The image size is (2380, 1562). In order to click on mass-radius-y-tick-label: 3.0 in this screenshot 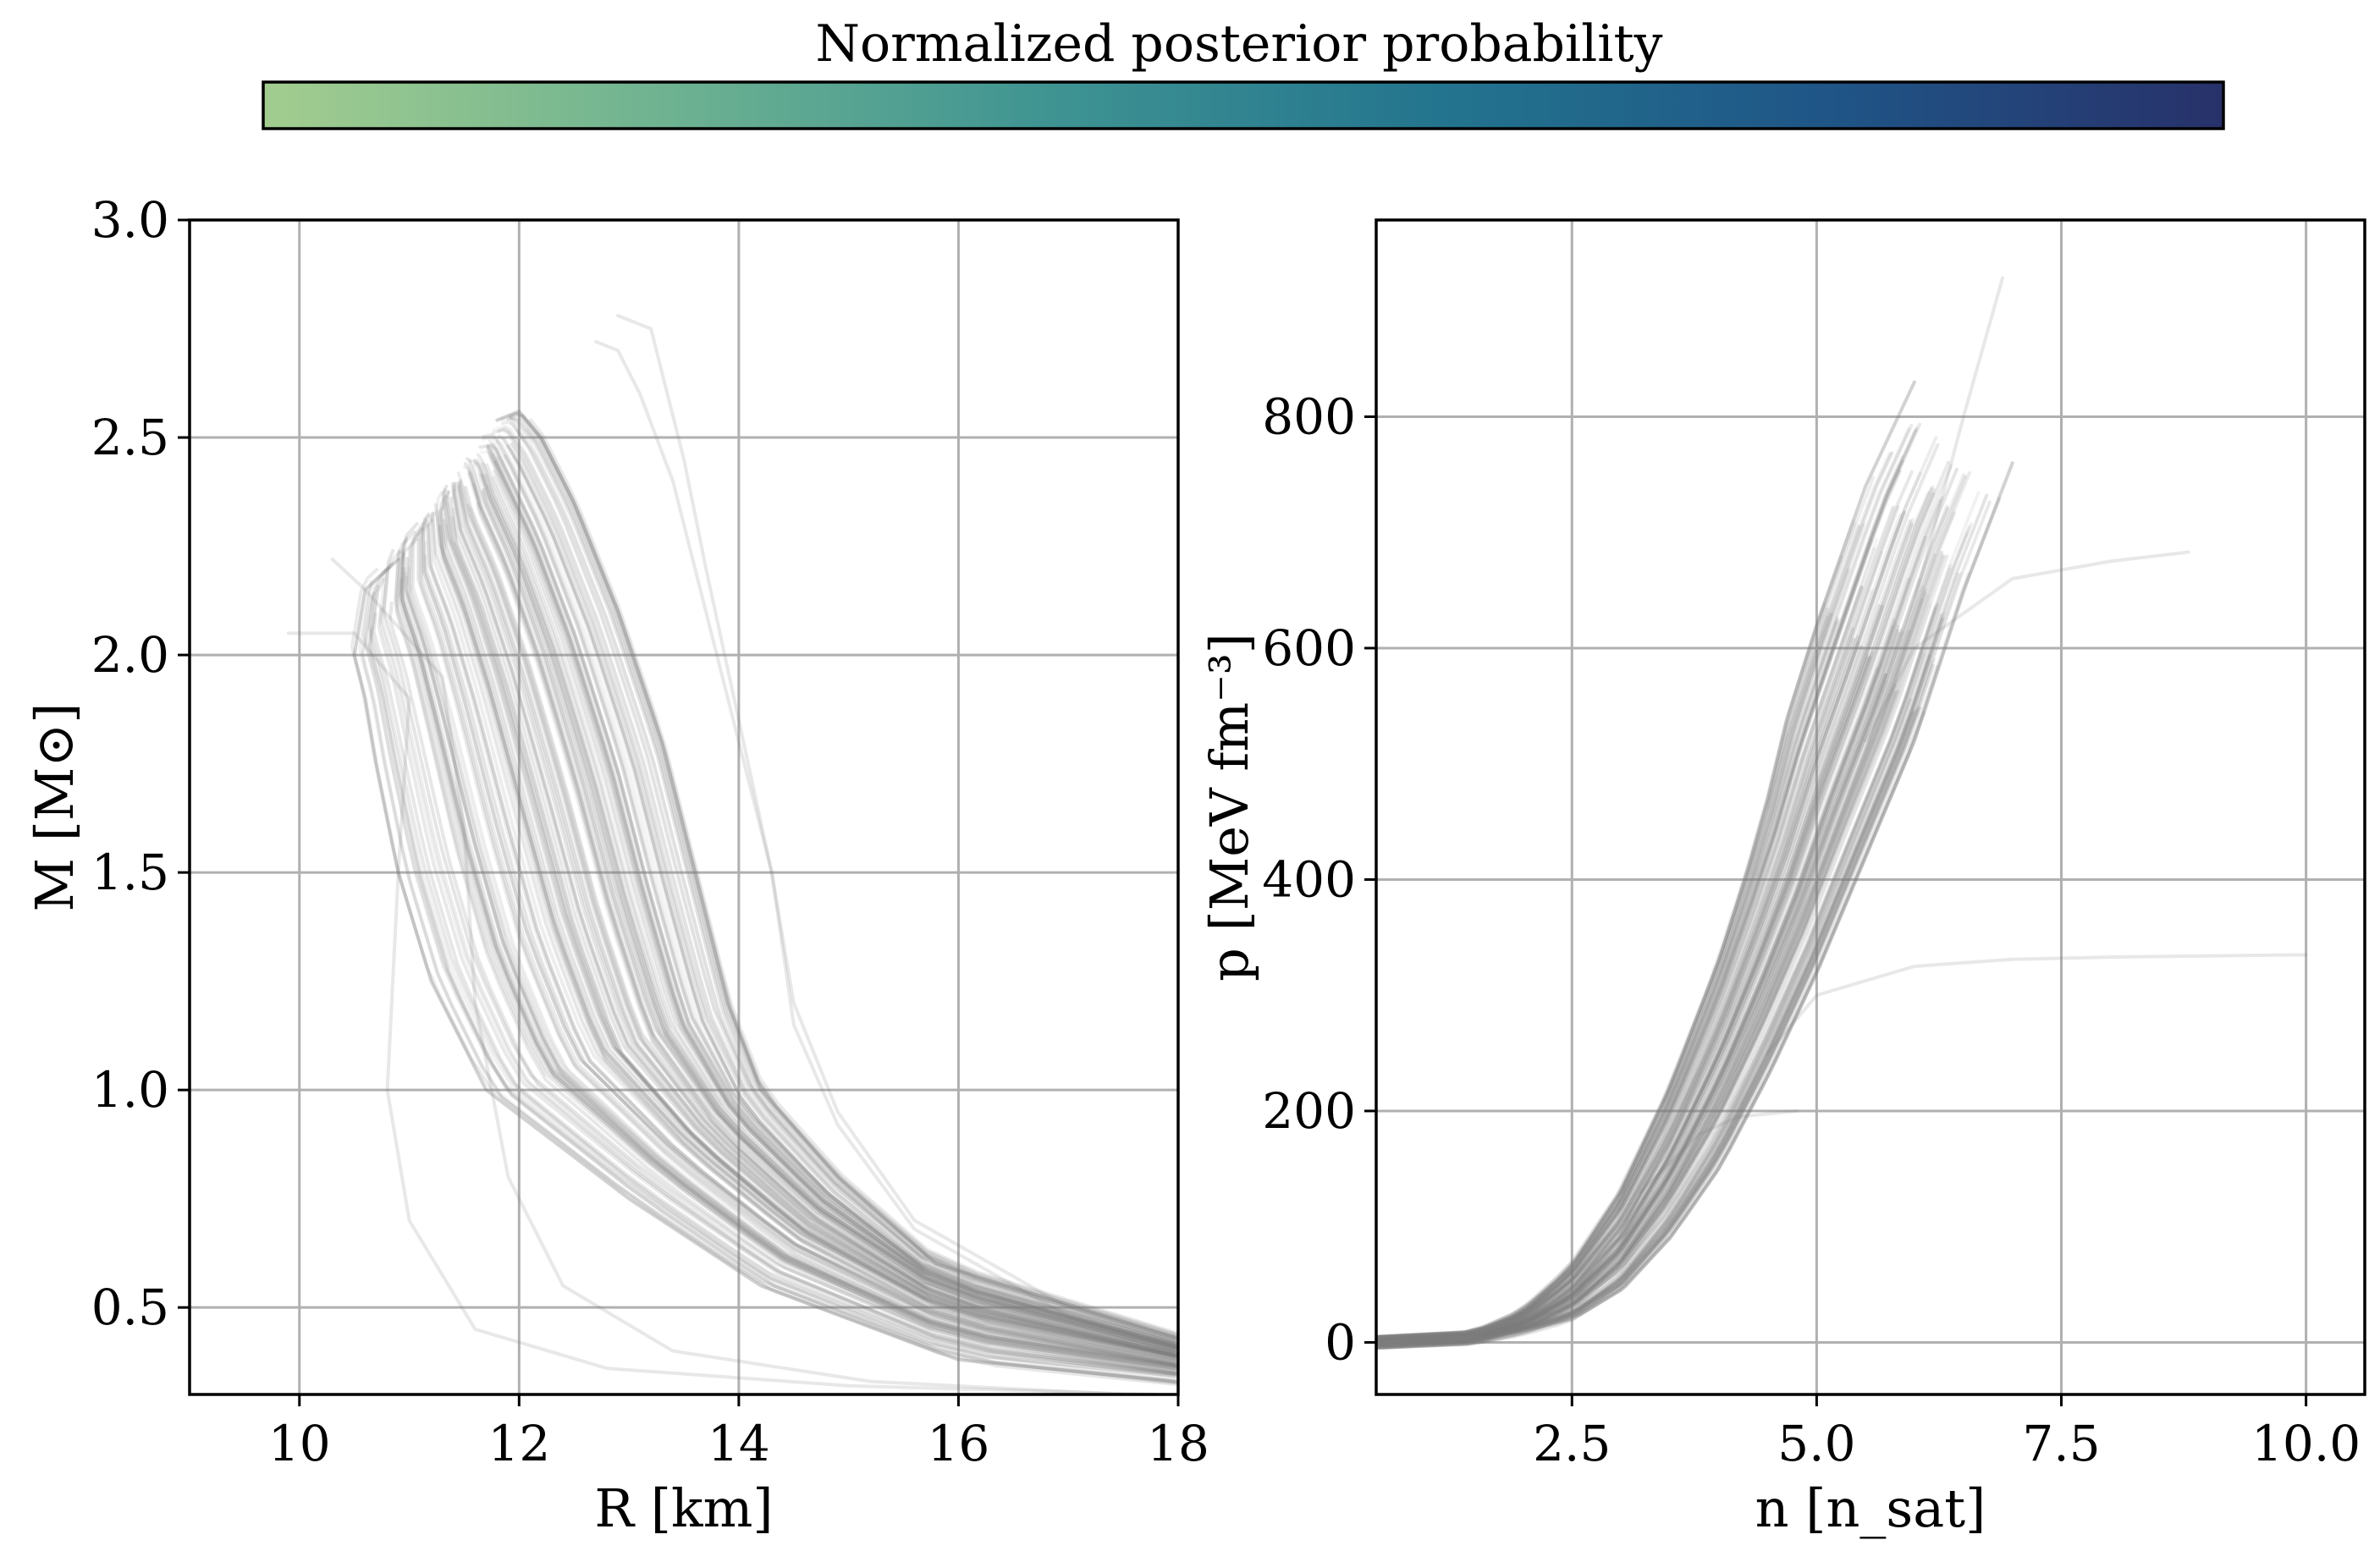, I will do `click(130, 220)`.